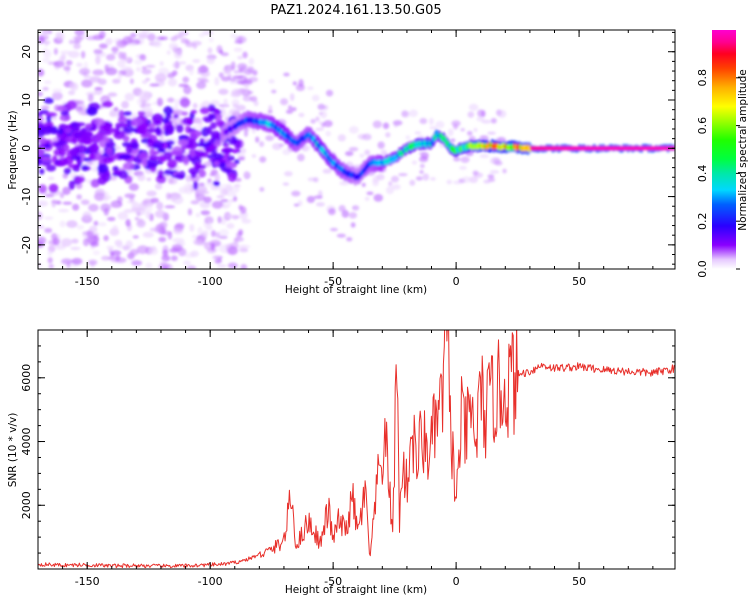 This screenshot has width=750, height=600. I want to click on snr-x-tick-label: -50, so click(333, 581).